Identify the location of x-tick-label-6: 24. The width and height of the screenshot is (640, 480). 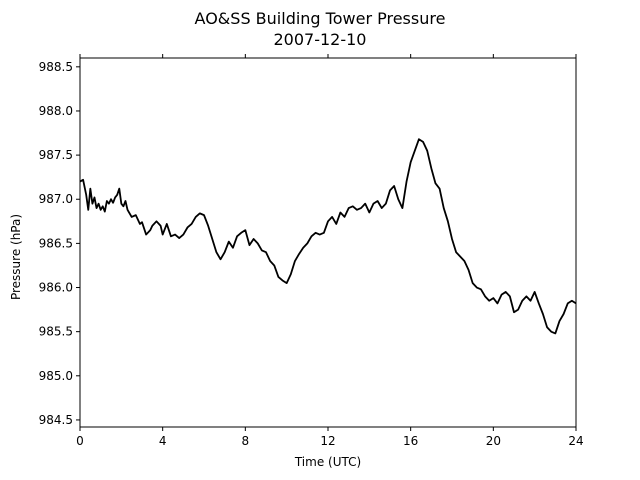
(575, 441).